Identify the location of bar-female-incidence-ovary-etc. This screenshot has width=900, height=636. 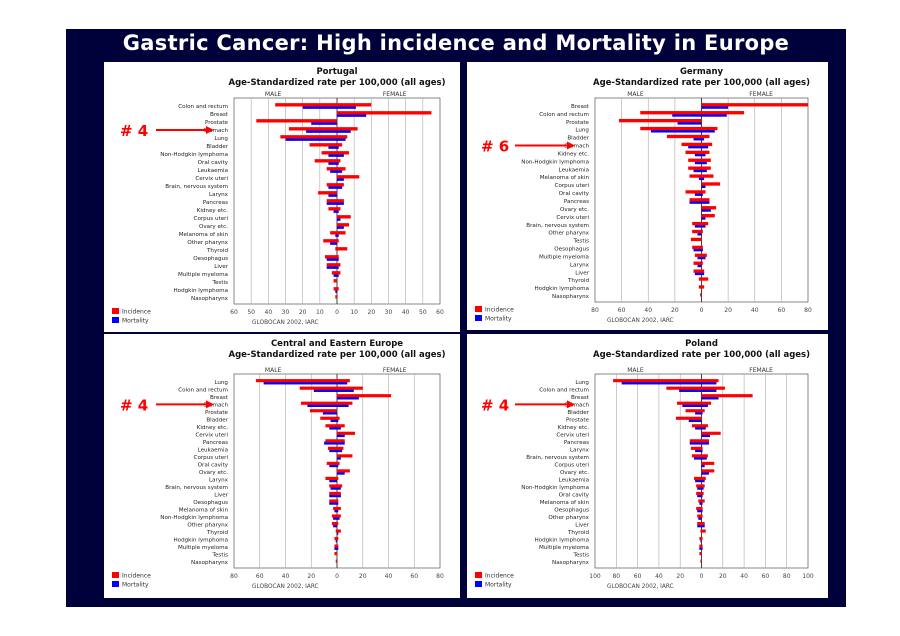
(343, 471).